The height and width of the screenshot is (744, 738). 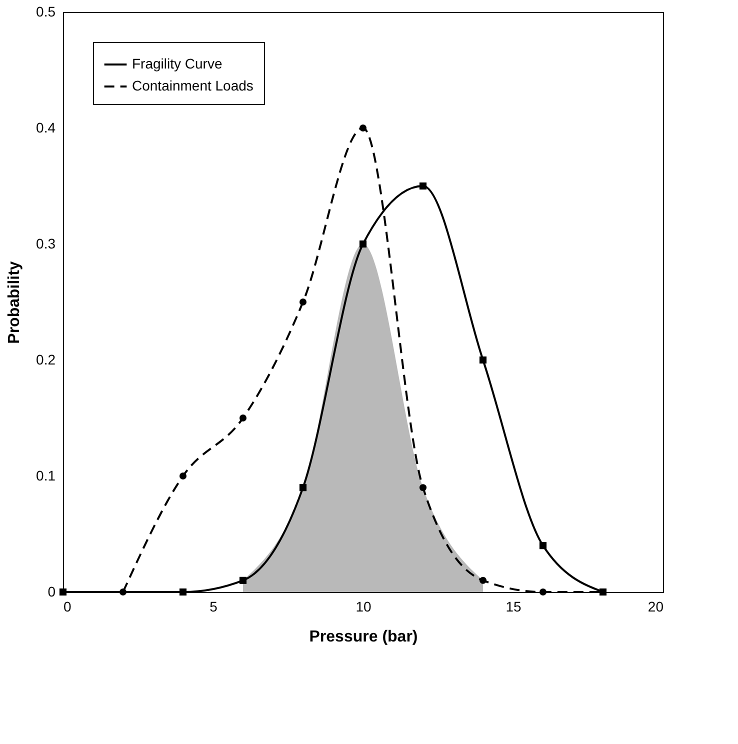 What do you see at coordinates (46, 12) in the screenshot?
I see `y-tick-label: 0.5` at bounding box center [46, 12].